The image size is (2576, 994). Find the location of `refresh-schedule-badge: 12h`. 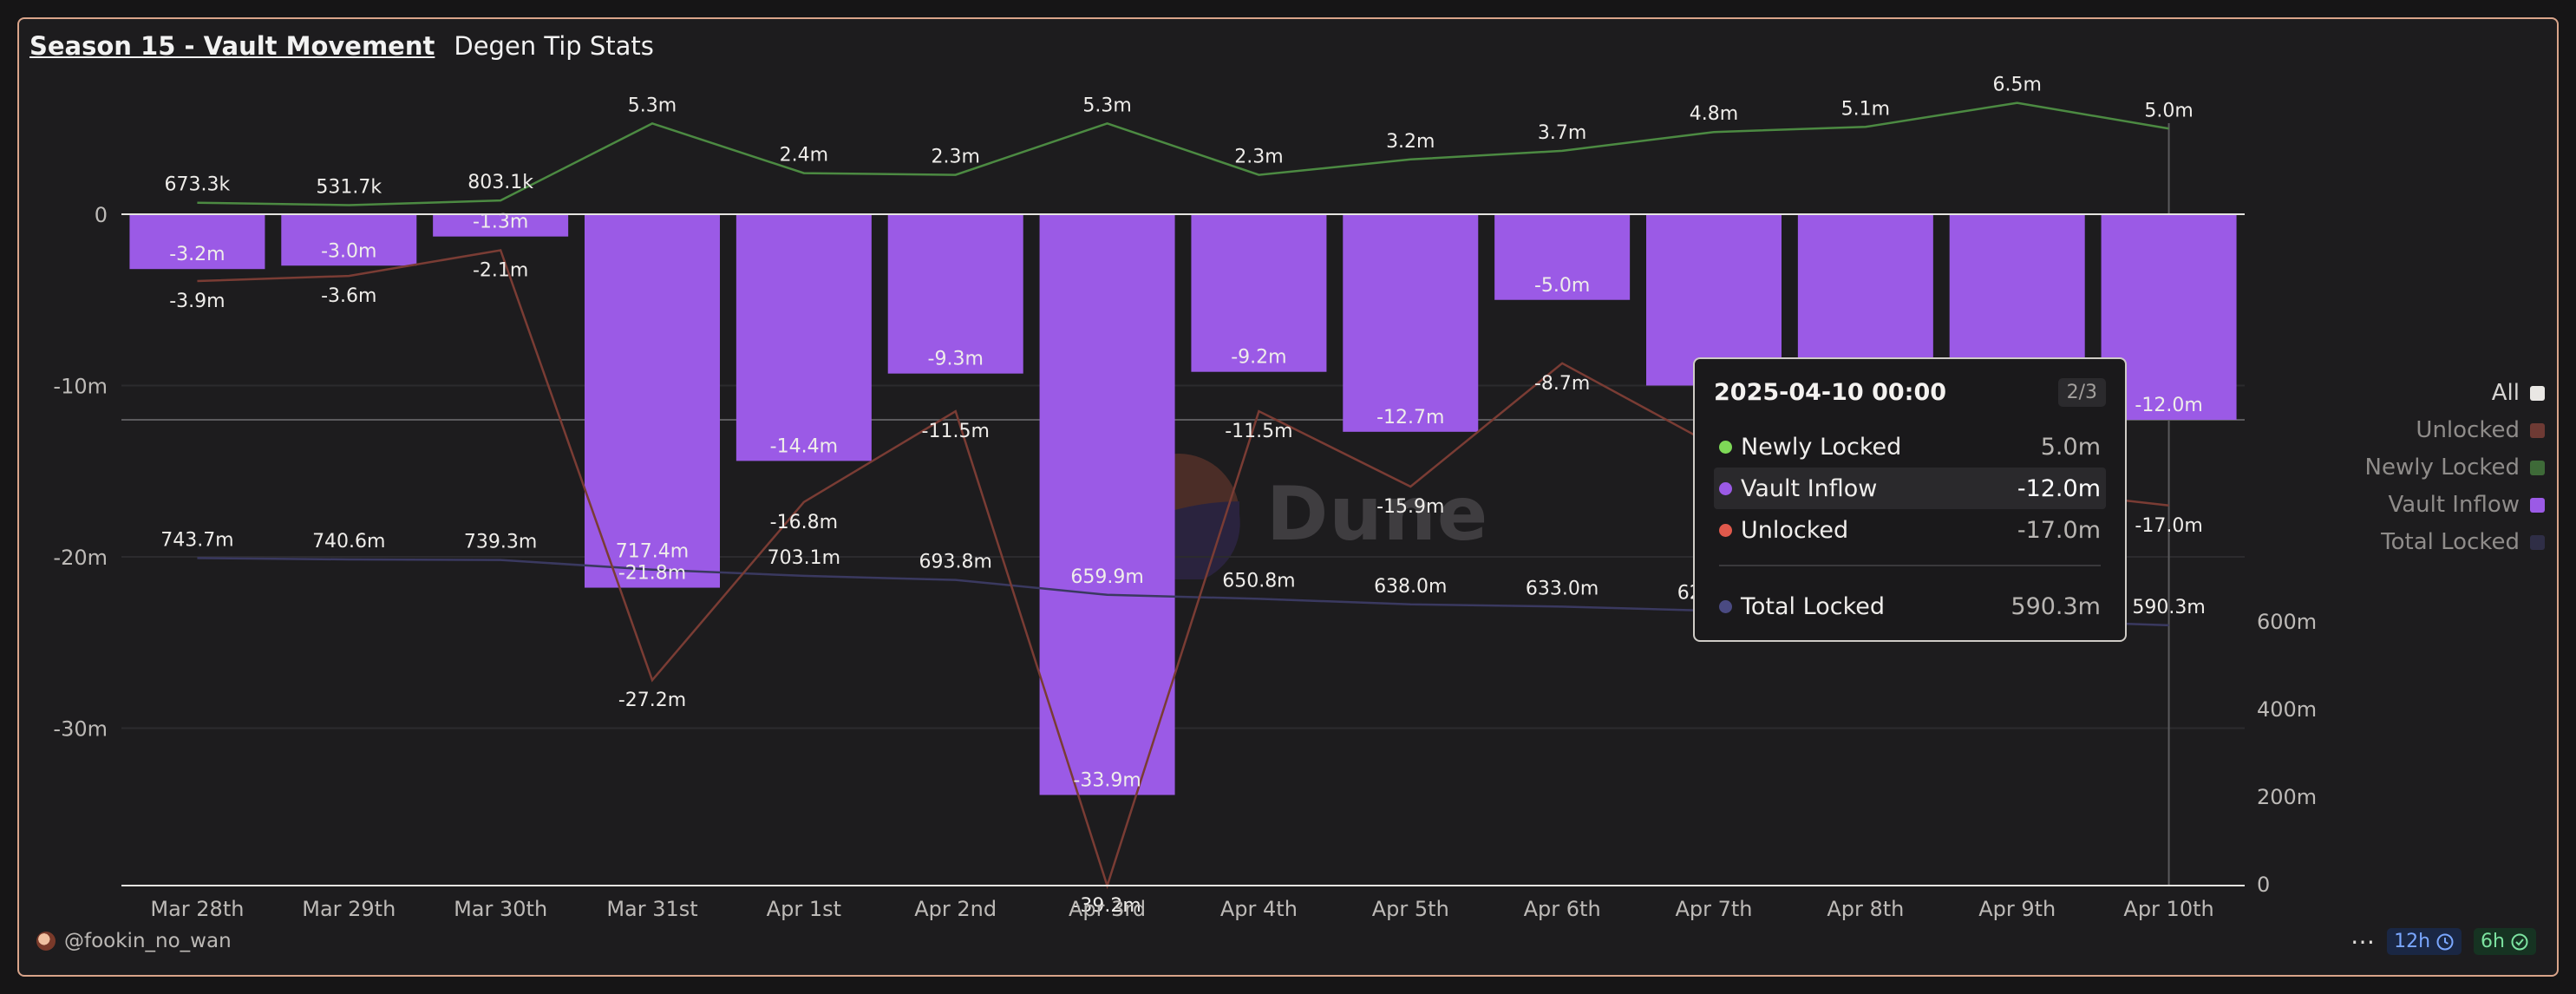

refresh-schedule-badge: 12h is located at coordinates (2424, 941).